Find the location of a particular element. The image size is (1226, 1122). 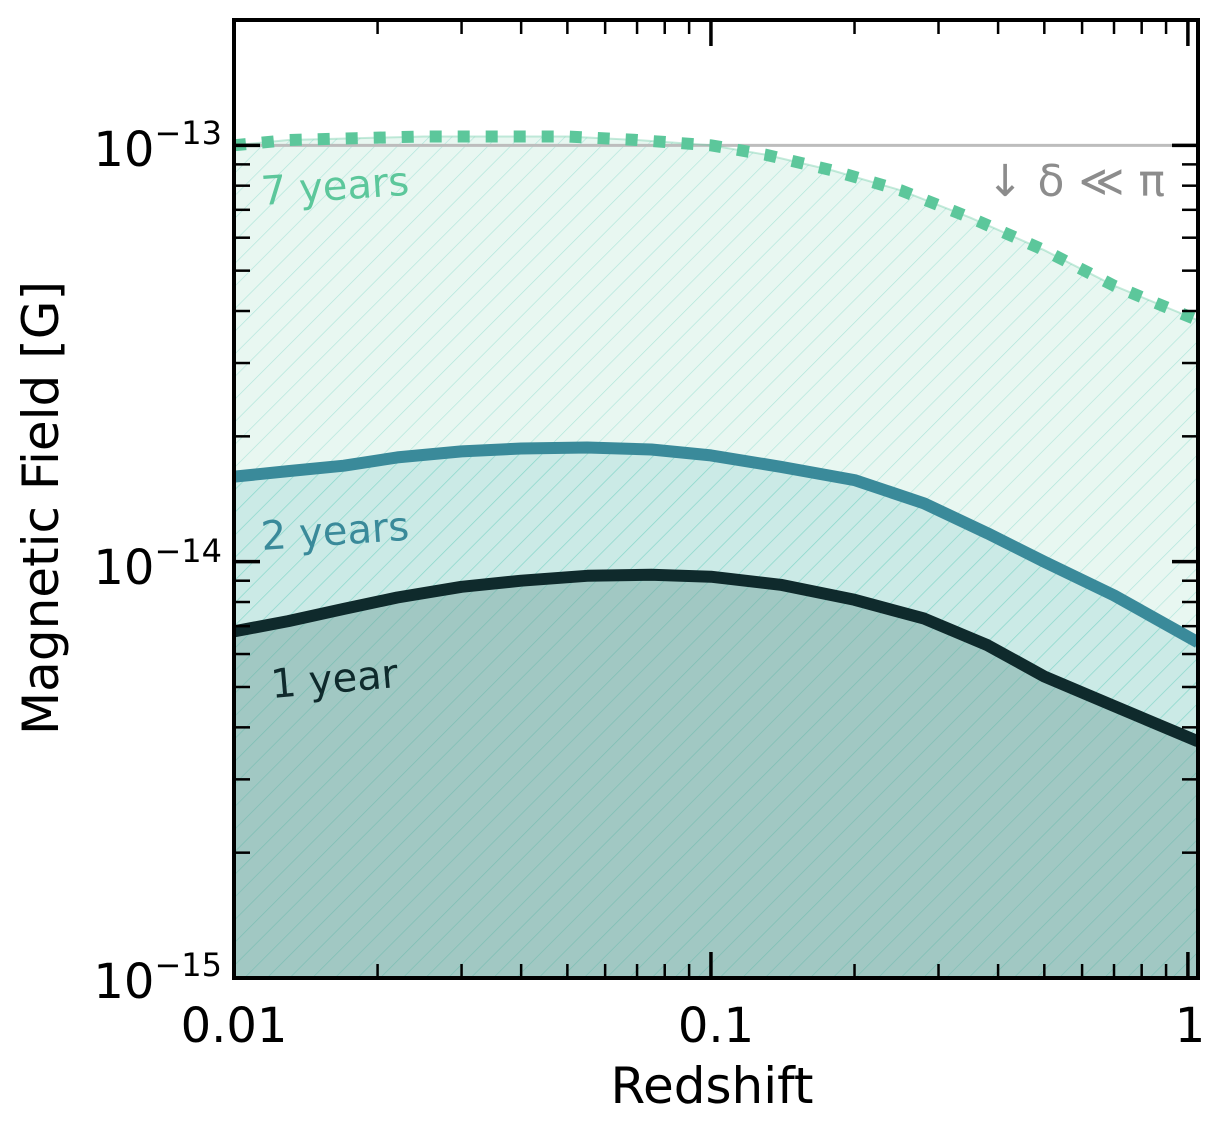

y-tick-label-0-base: 10 is located at coordinates (123, 150).